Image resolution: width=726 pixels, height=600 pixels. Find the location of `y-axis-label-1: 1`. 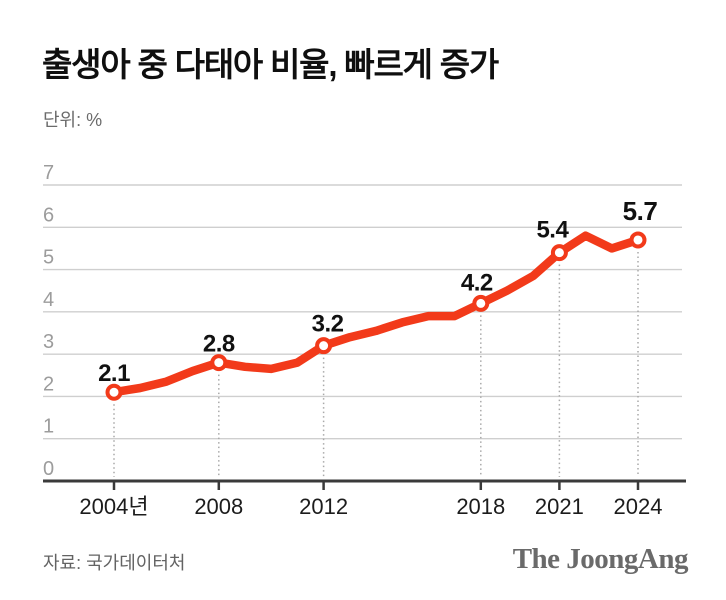

y-axis-label-1: 1 is located at coordinates (48, 427).